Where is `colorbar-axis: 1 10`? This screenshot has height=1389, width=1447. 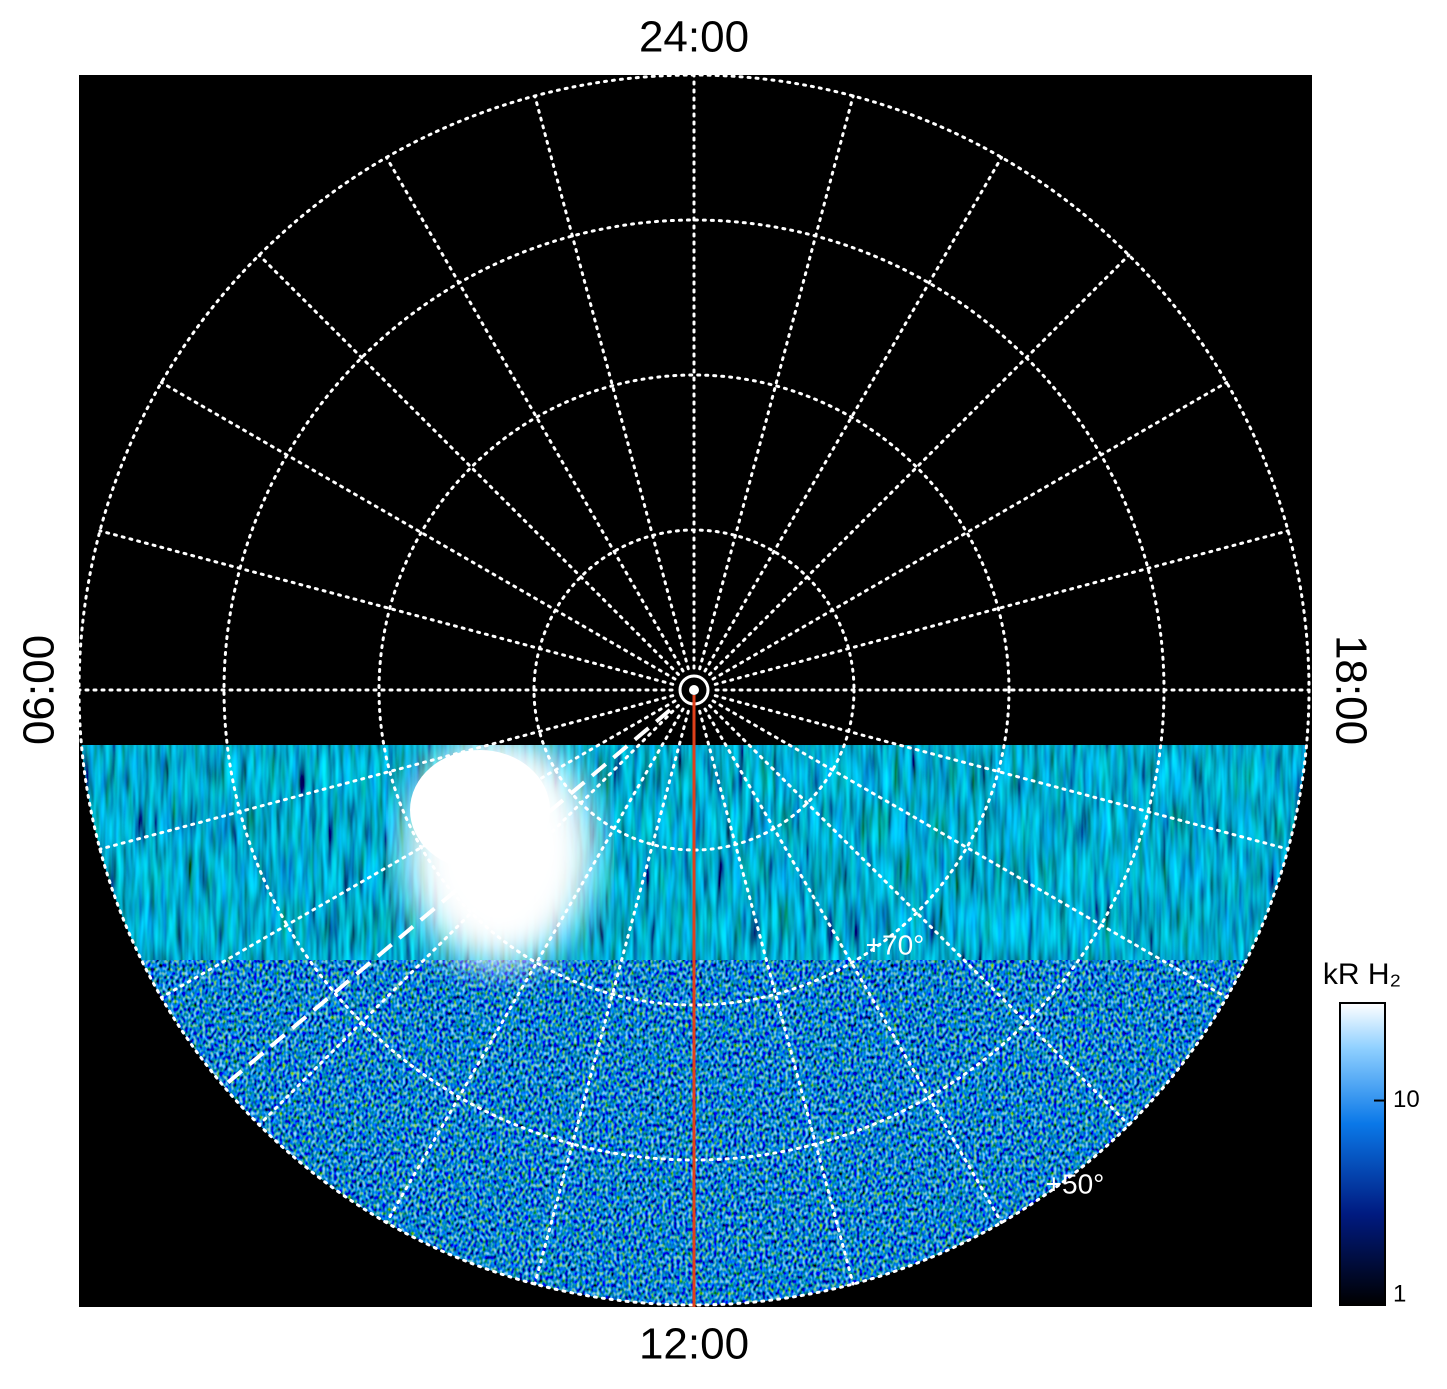
colorbar-axis: 1 10 is located at coordinates (1397, 1196).